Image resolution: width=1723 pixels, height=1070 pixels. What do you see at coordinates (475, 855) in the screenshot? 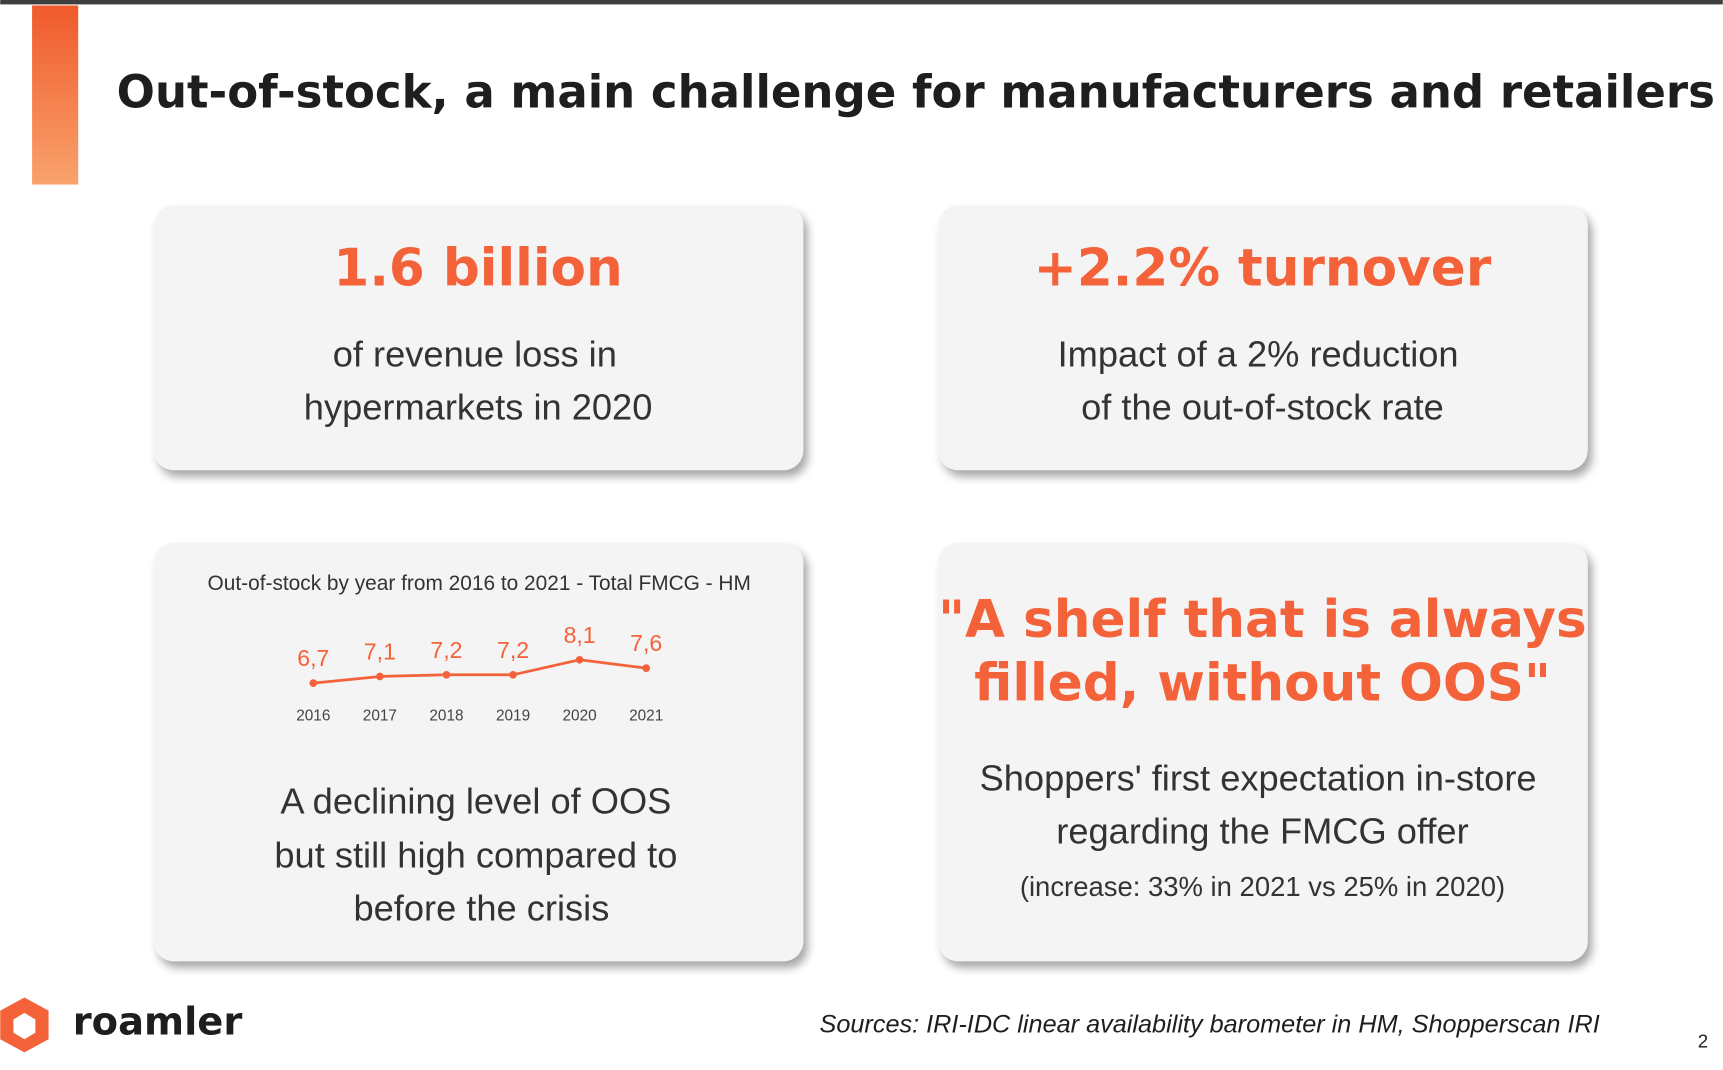
I see `card-text: but still high compared to` at bounding box center [475, 855].